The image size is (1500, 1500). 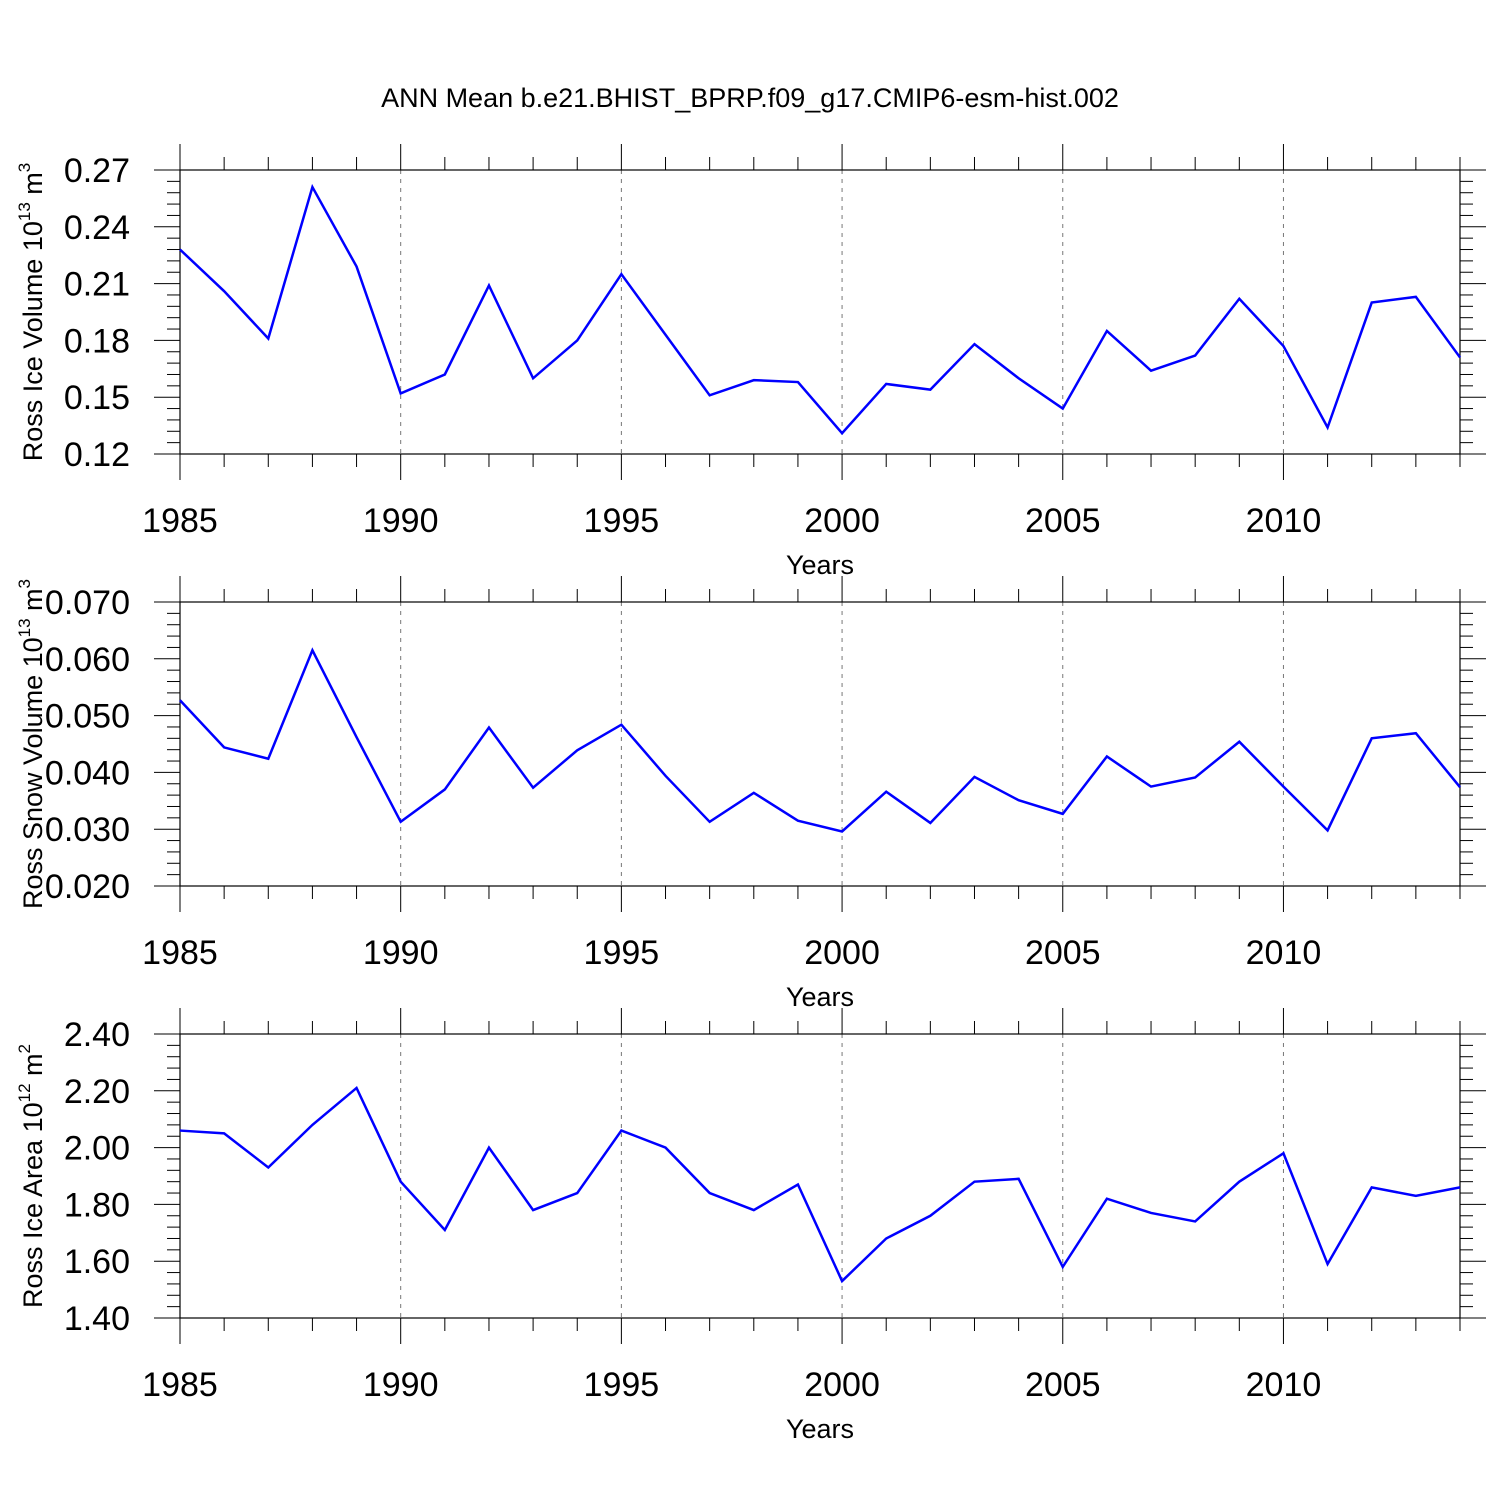 I want to click on y-axis-title: Ross Snow Volume 1013 m3, so click(x=31, y=744).